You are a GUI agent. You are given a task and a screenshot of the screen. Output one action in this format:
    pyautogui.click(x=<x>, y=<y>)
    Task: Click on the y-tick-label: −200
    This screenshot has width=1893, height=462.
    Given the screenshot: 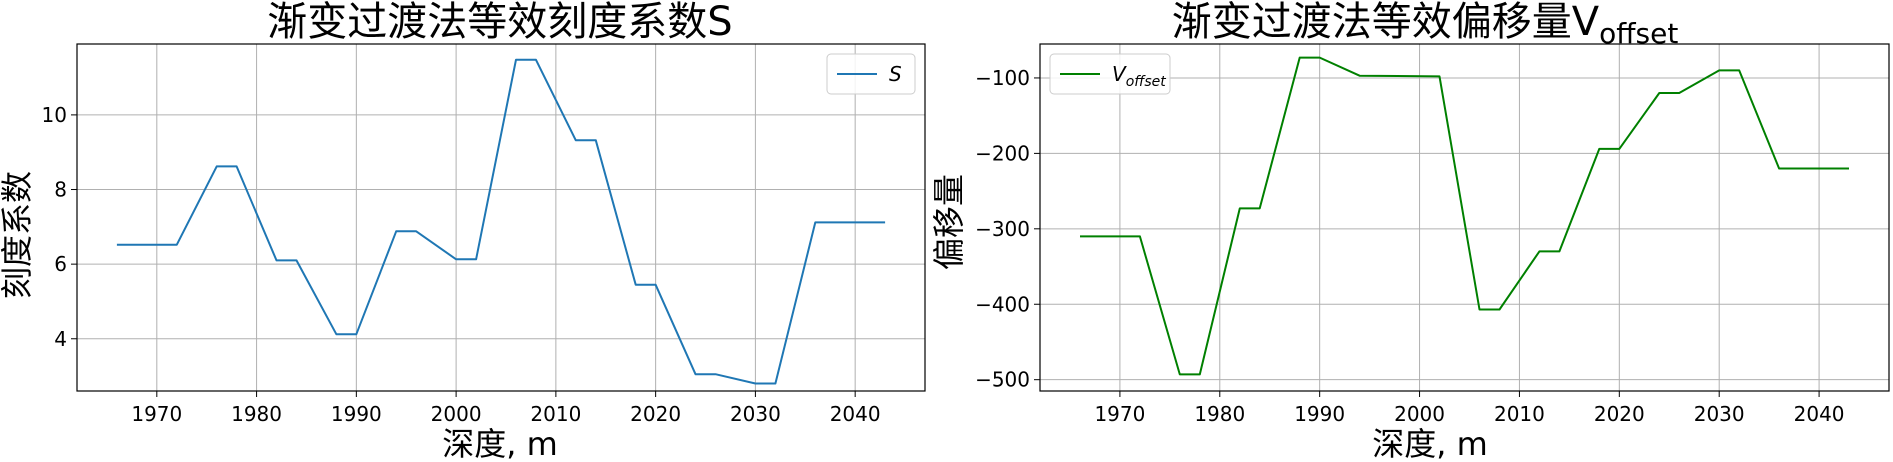 What is the action you would take?
    pyautogui.click(x=1002, y=153)
    